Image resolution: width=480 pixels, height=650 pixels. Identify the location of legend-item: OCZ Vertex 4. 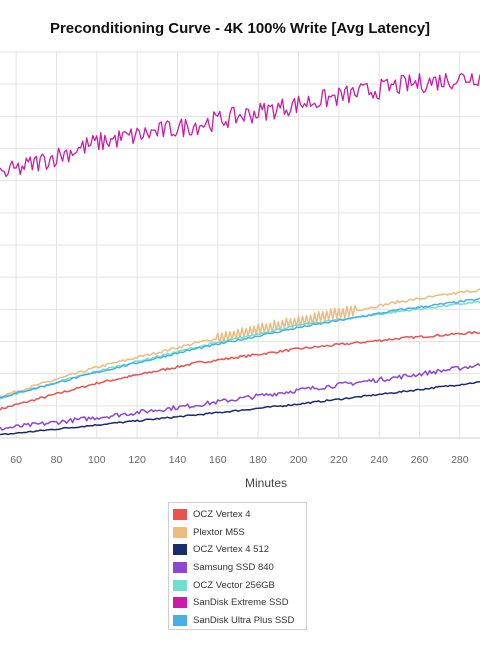
(237, 515).